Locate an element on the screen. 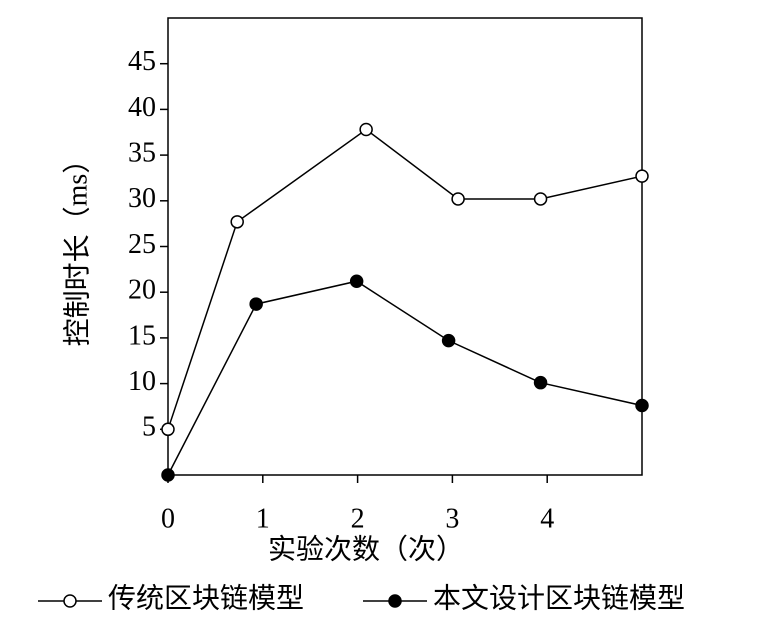 Image resolution: width=777 pixels, height=639 pixels. x-tick-label: 3 is located at coordinates (452, 518).